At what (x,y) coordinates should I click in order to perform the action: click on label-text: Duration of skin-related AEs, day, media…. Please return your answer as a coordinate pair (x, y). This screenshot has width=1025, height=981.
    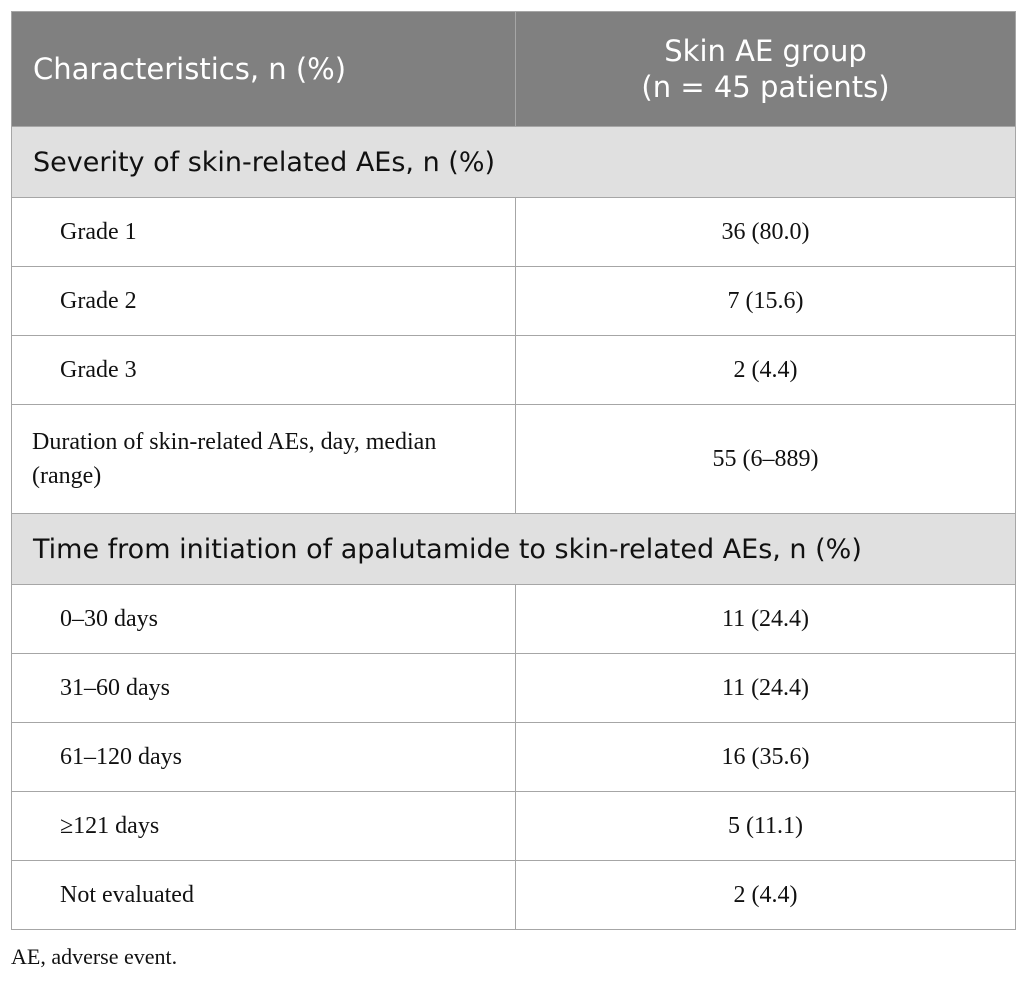
    Looking at the image, I should click on (234, 459).